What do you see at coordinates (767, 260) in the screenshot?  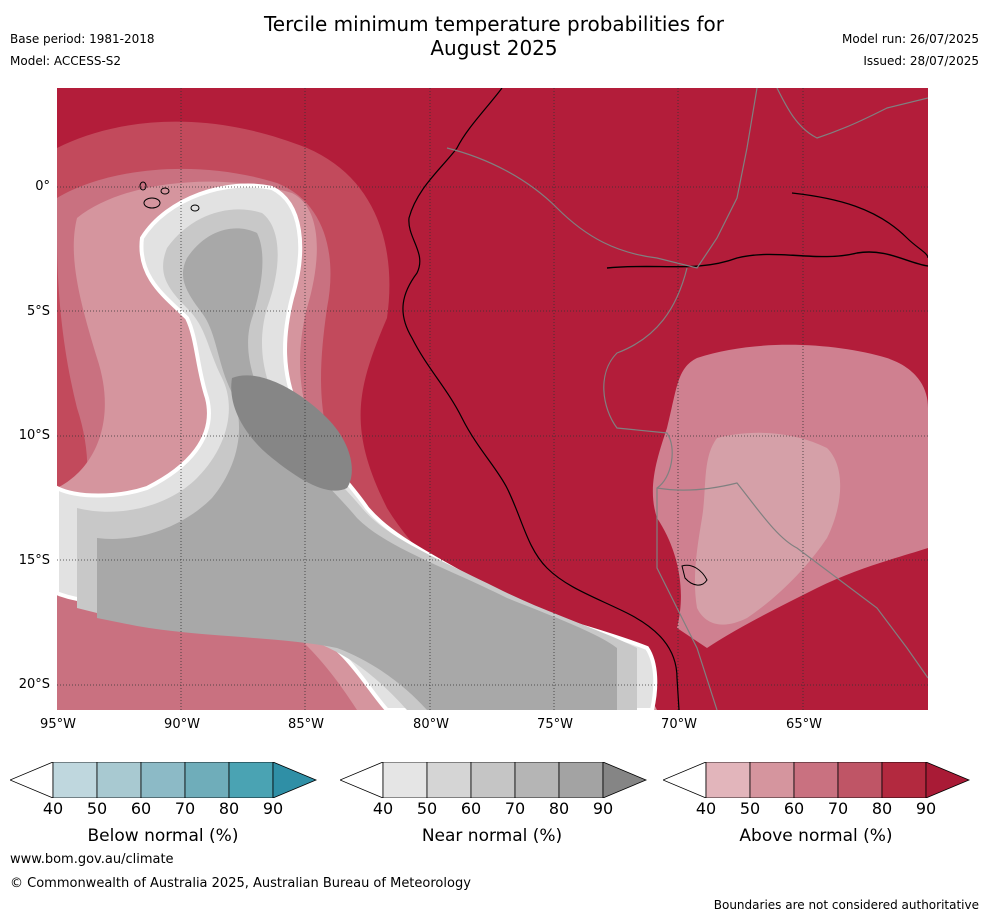 I see `amazon-river` at bounding box center [767, 260].